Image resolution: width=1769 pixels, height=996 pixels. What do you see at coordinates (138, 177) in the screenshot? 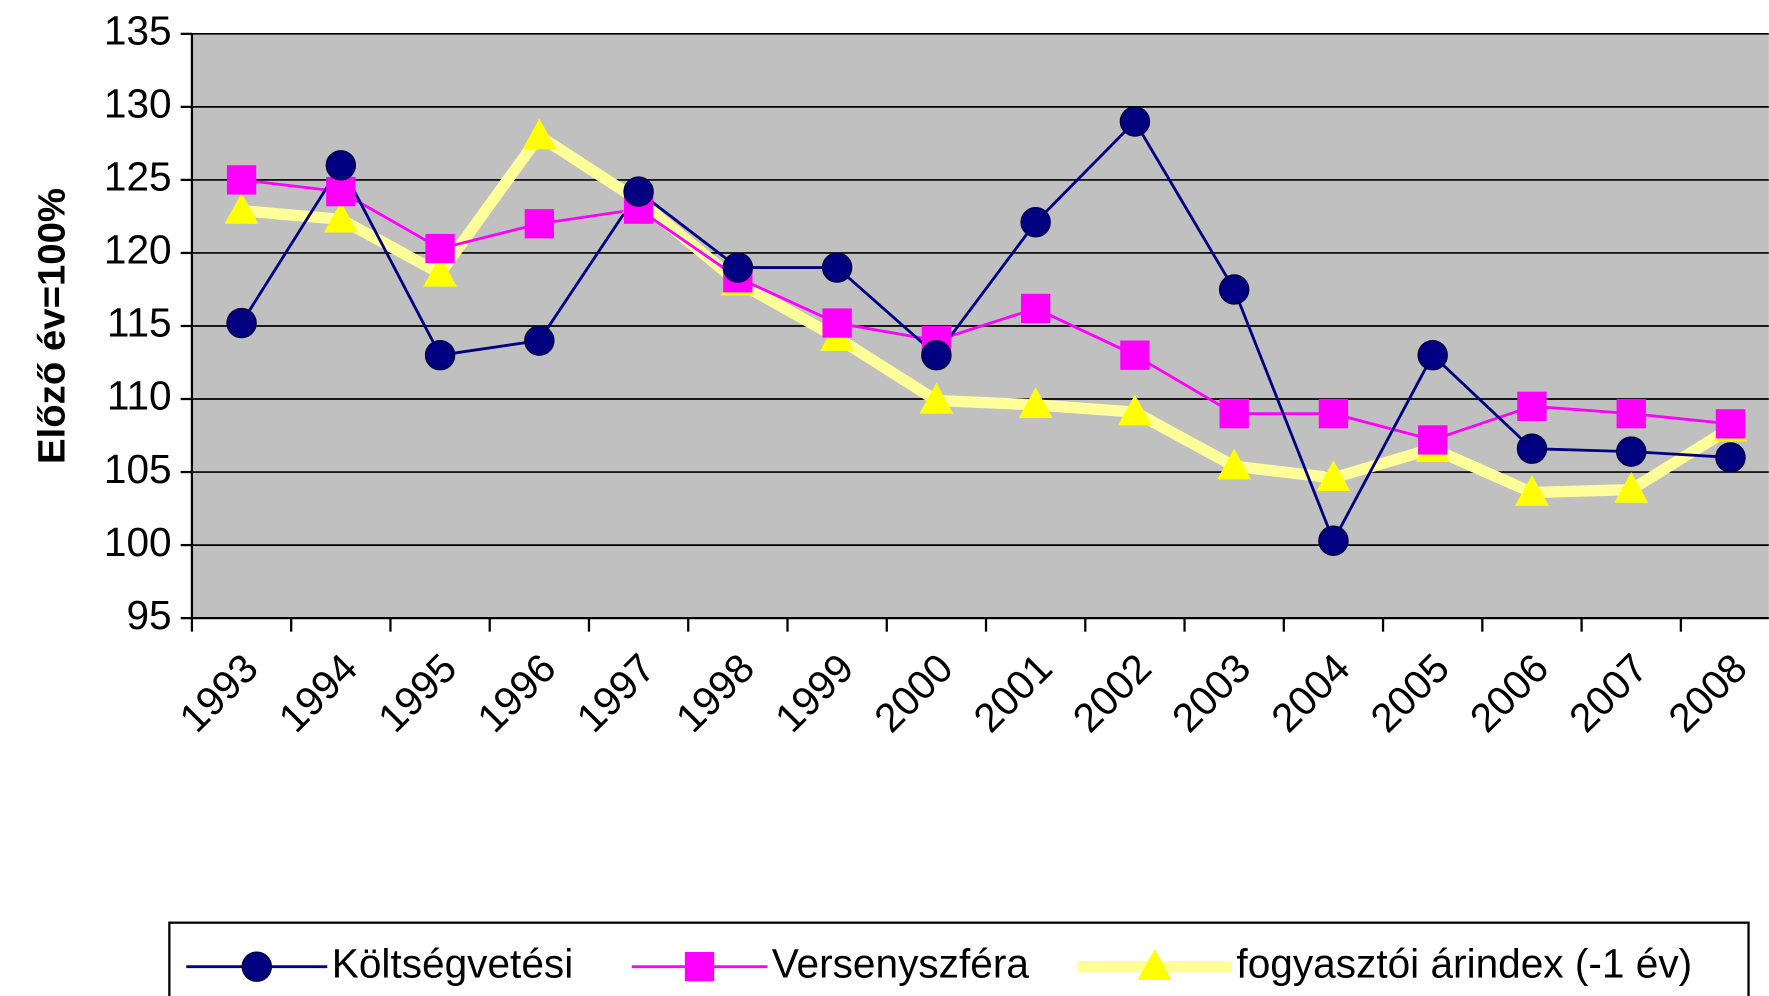
I see `y-tick-label: 125` at bounding box center [138, 177].